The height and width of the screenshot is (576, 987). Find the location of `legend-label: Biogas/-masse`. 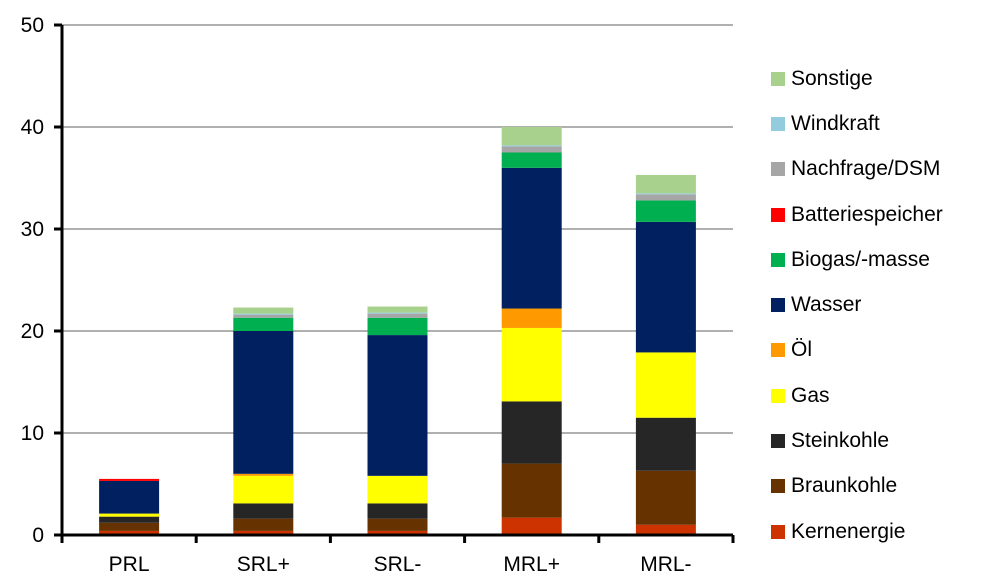

legend-label: Biogas/-masse is located at coordinates (860, 259).